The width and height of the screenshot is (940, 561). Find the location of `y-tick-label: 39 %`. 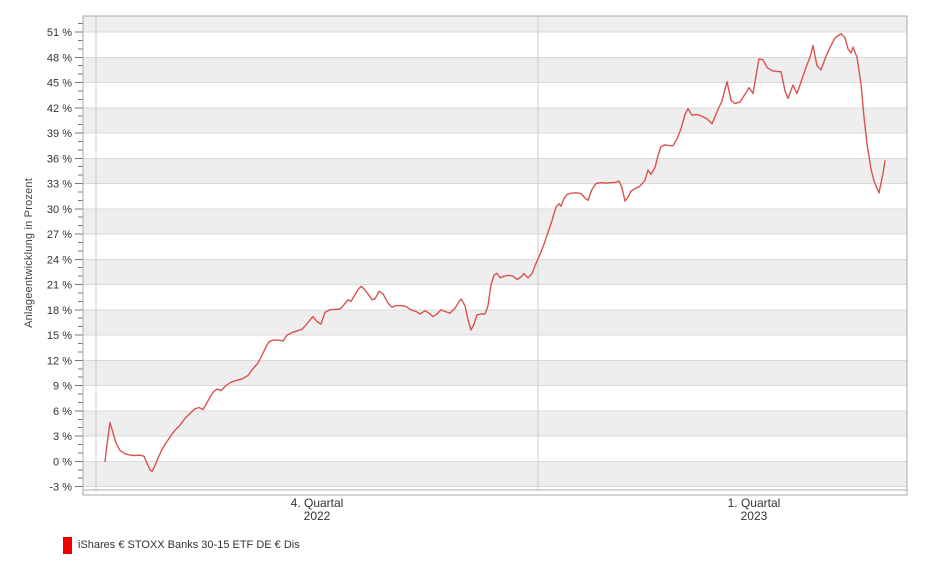

y-tick-label: 39 % is located at coordinates (59, 134).